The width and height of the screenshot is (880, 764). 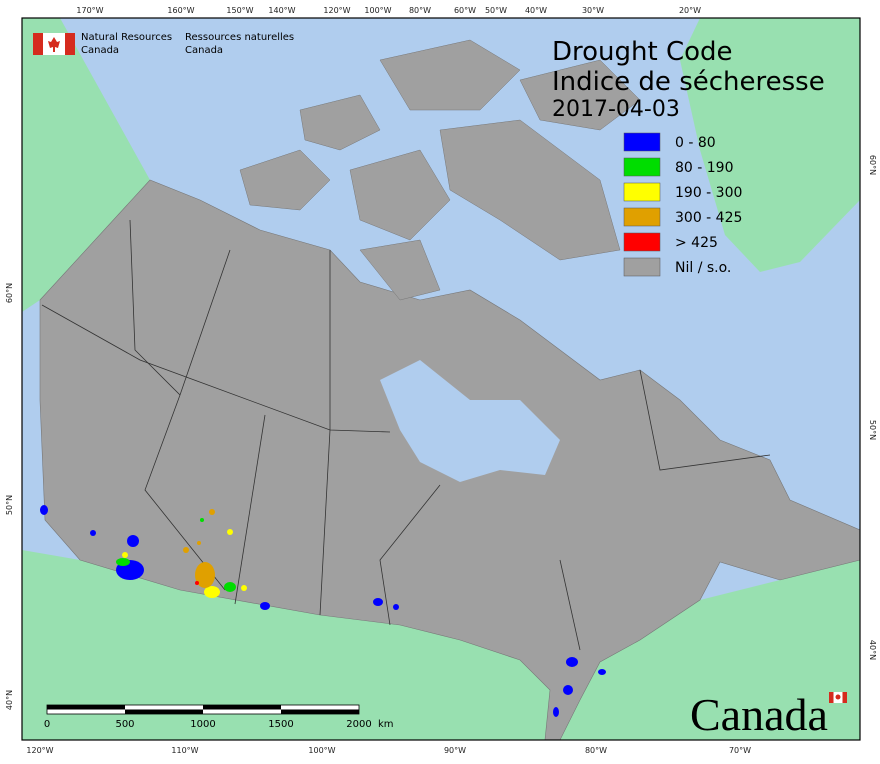 What do you see at coordinates (703, 268) in the screenshot?
I see `legend-label: Nil / s.o.` at bounding box center [703, 268].